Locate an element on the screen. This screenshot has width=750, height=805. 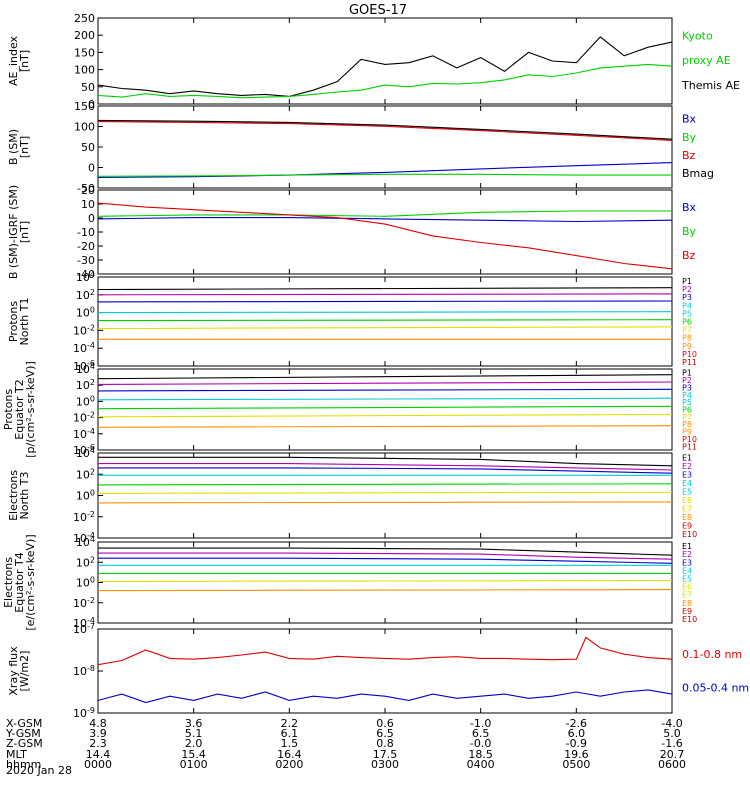
y-tick-exp: -2 is located at coordinates (91, 415).